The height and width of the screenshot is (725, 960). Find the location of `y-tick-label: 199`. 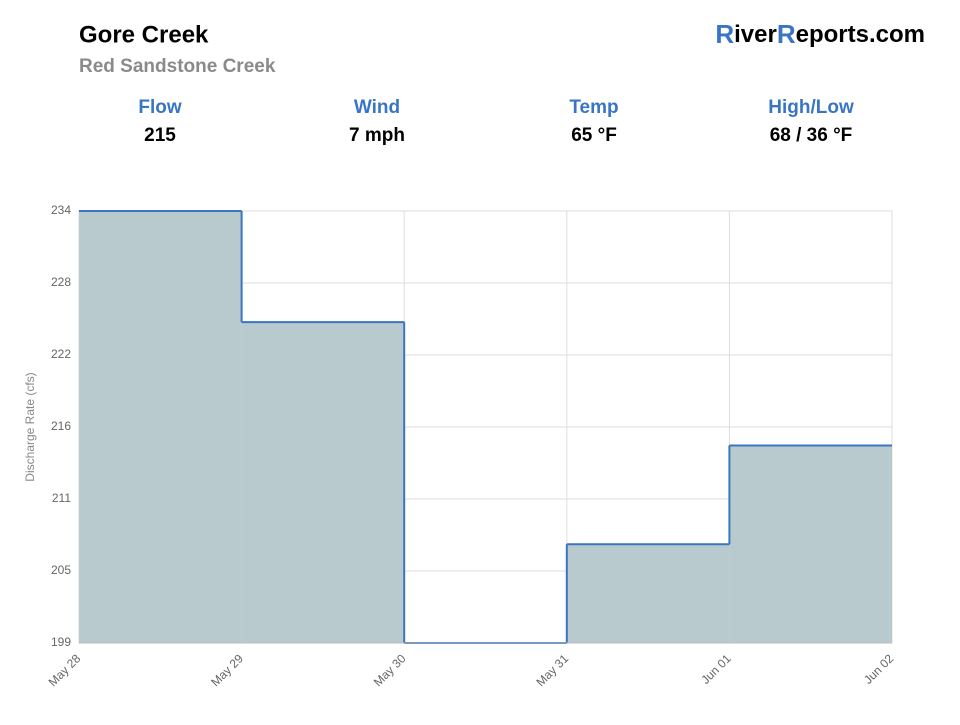

y-tick-label: 199 is located at coordinates (61, 642).